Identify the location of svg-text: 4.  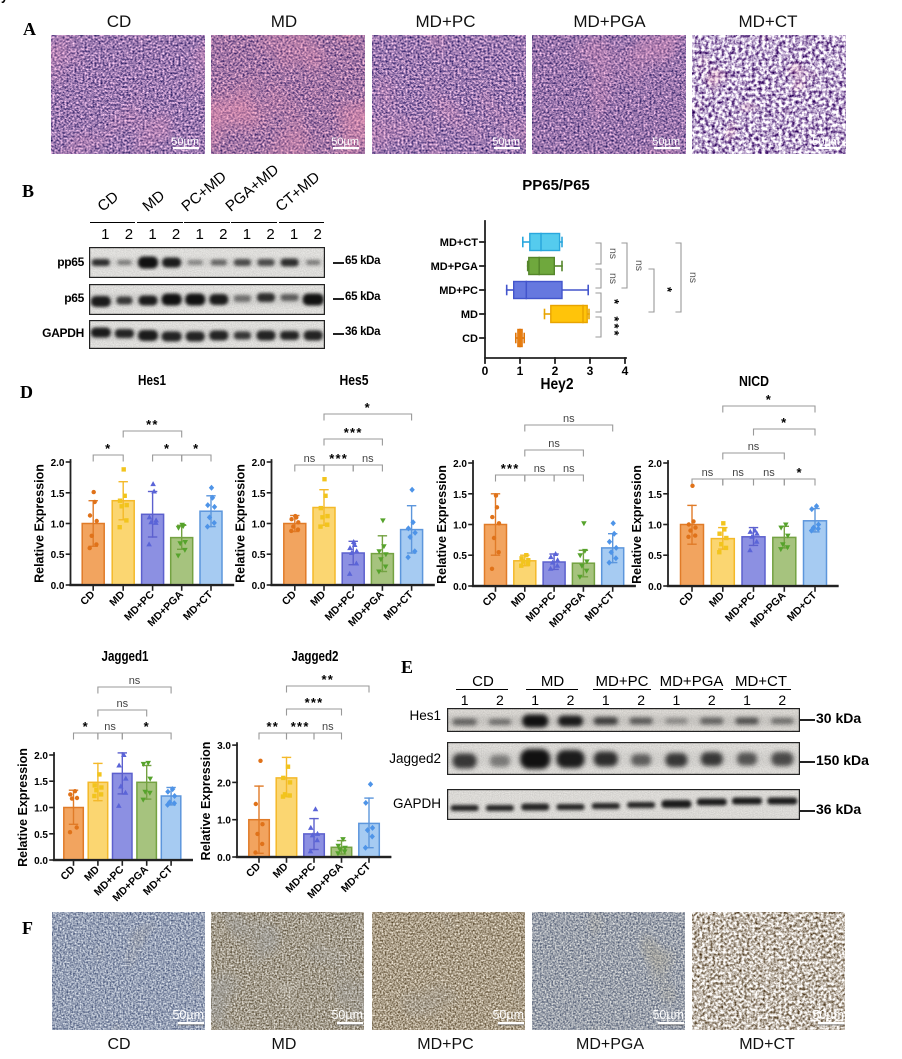
(625, 371).